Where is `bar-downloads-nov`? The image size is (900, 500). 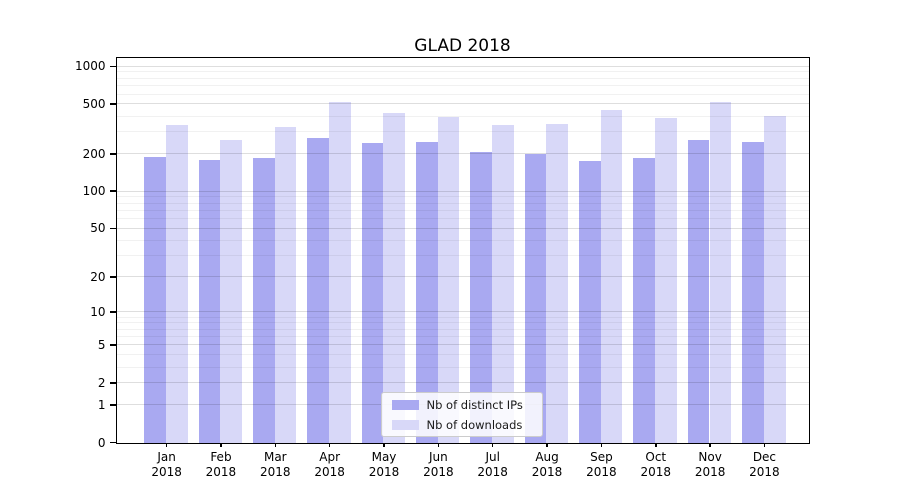
bar-downloads-nov is located at coordinates (720, 272).